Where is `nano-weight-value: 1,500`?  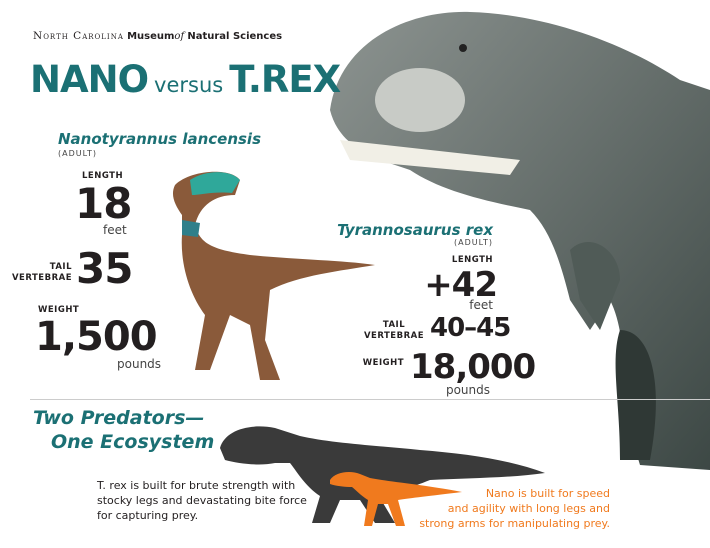 nano-weight-value: 1,500 is located at coordinates (96, 337).